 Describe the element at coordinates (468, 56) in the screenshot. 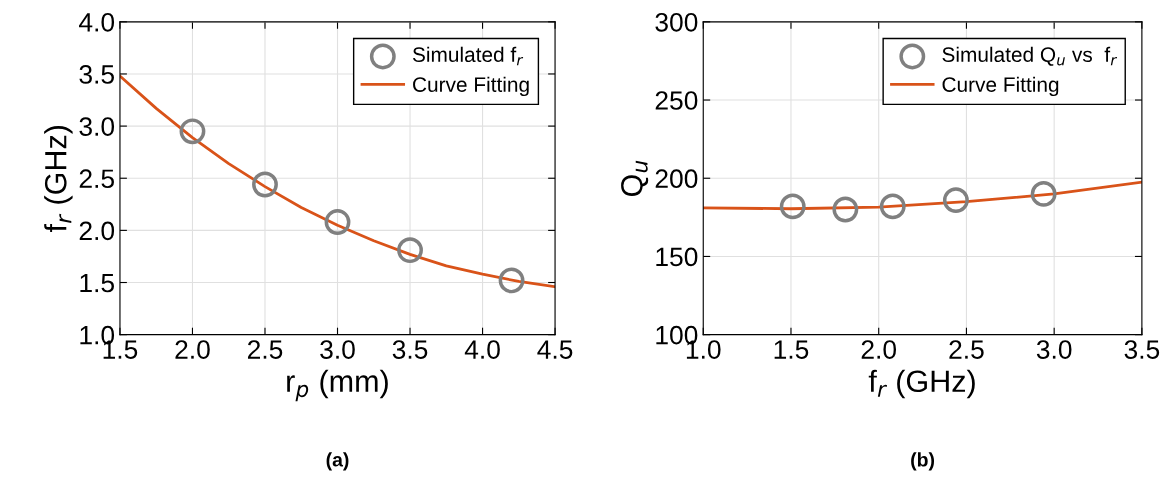

I see `legend-label: Simulated f$_{r}$` at that location.